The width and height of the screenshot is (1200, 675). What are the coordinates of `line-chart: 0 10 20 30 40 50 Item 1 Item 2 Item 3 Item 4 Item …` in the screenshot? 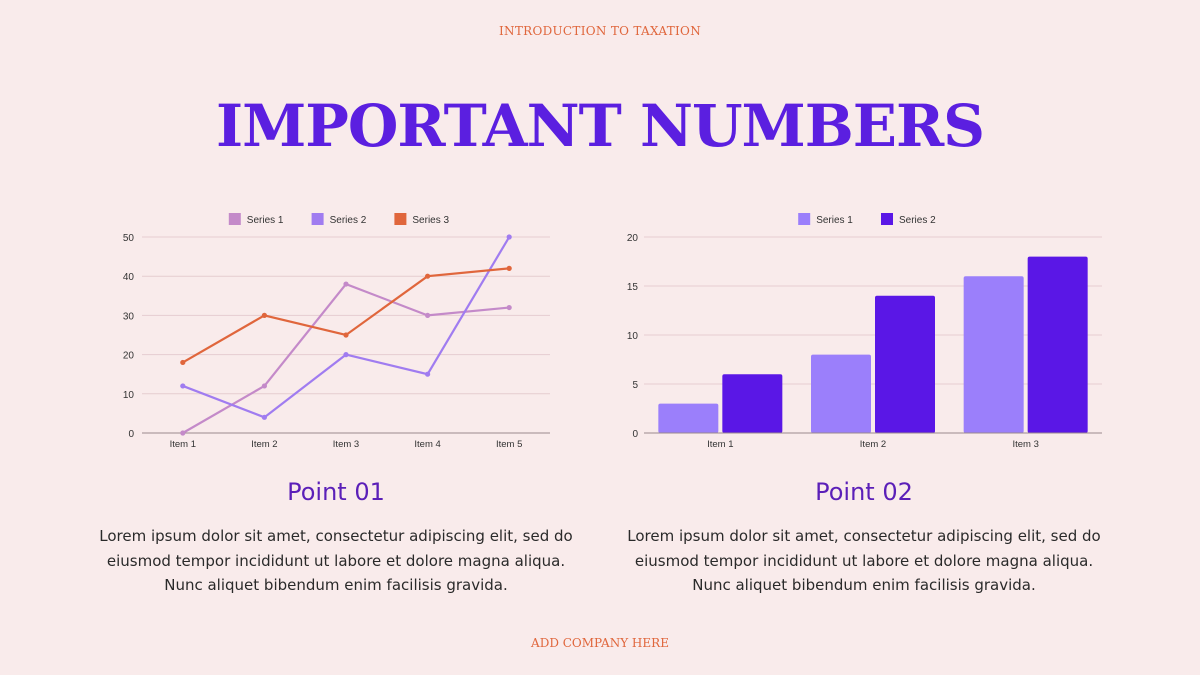 It's located at (336, 331).